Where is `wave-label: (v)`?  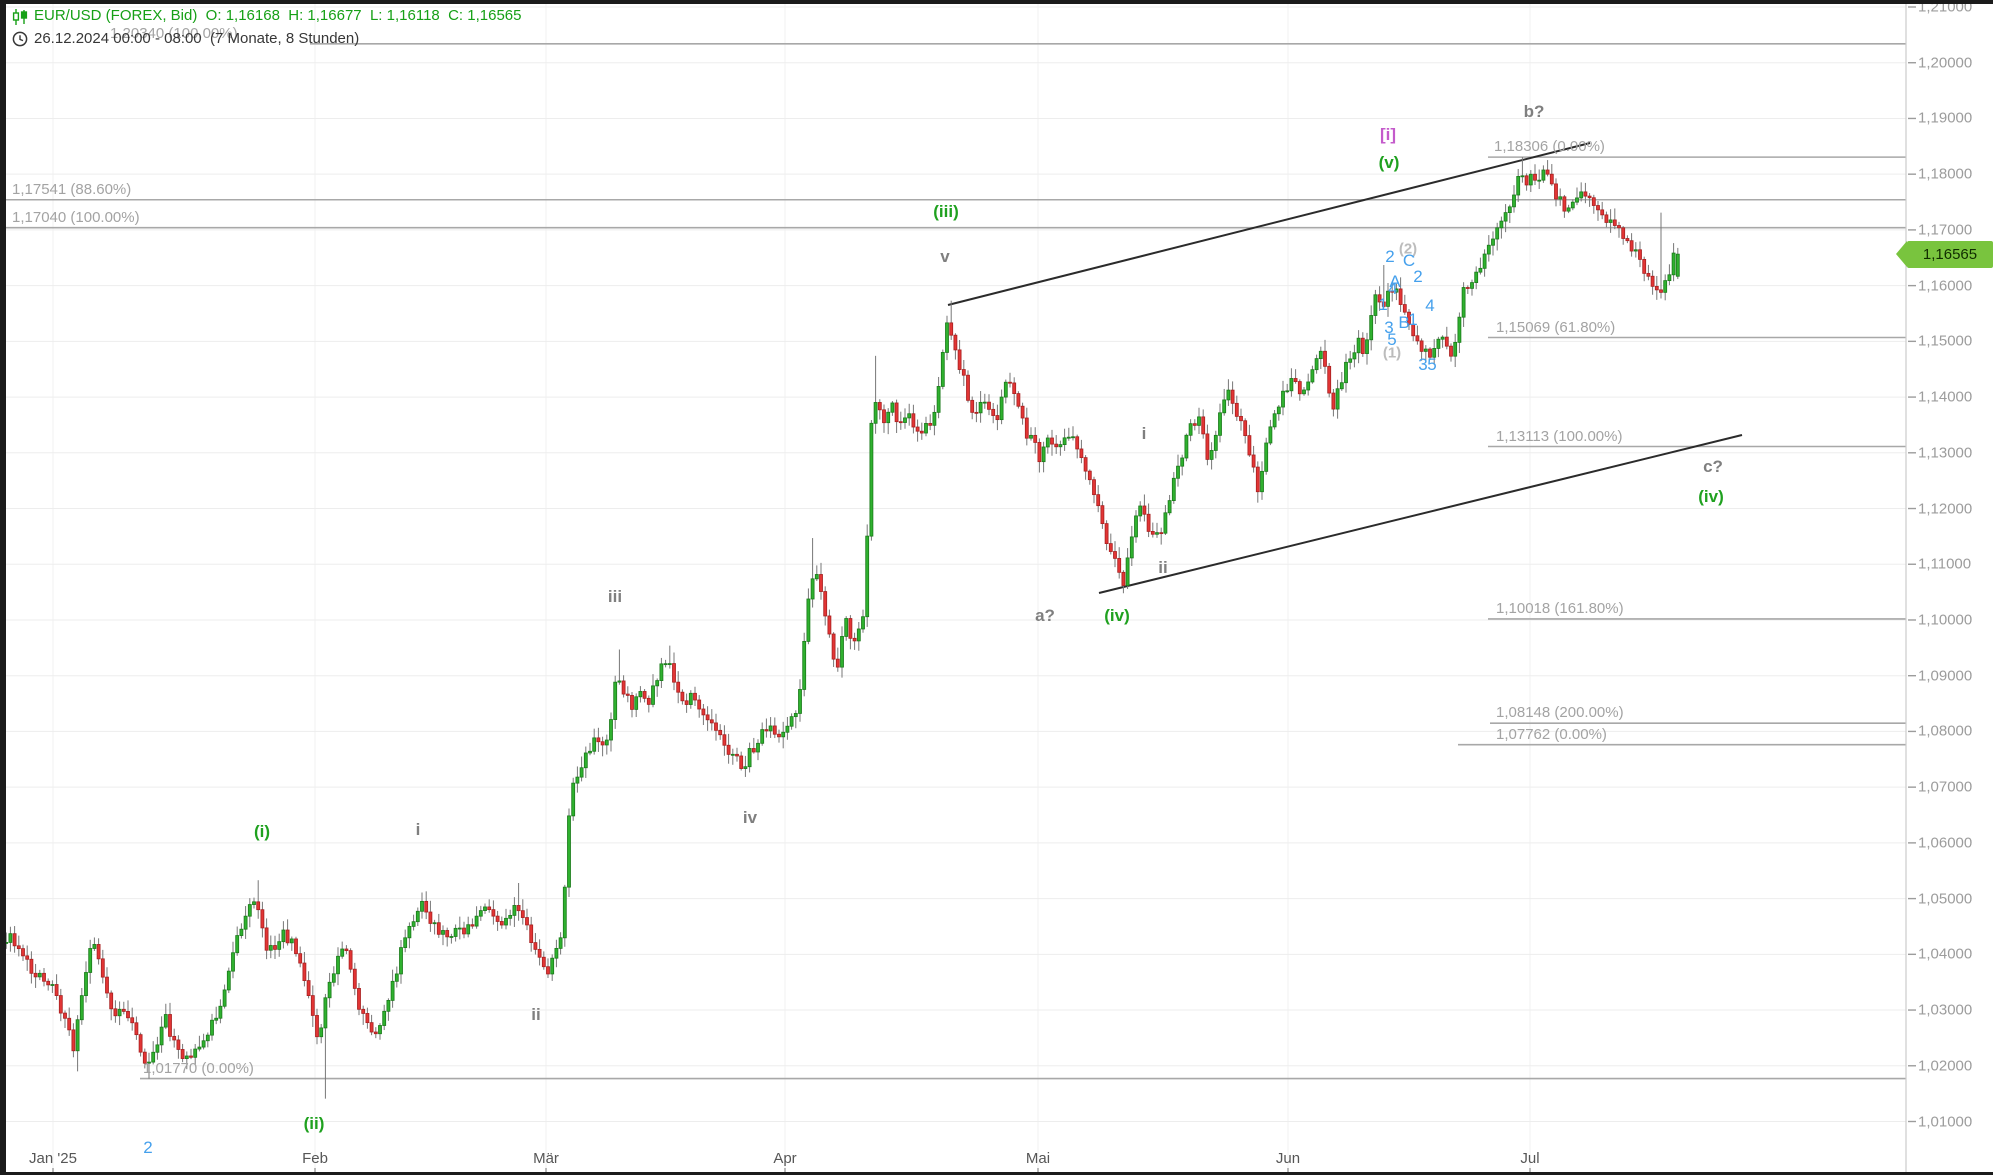
wave-label: (v) is located at coordinates (1389, 162).